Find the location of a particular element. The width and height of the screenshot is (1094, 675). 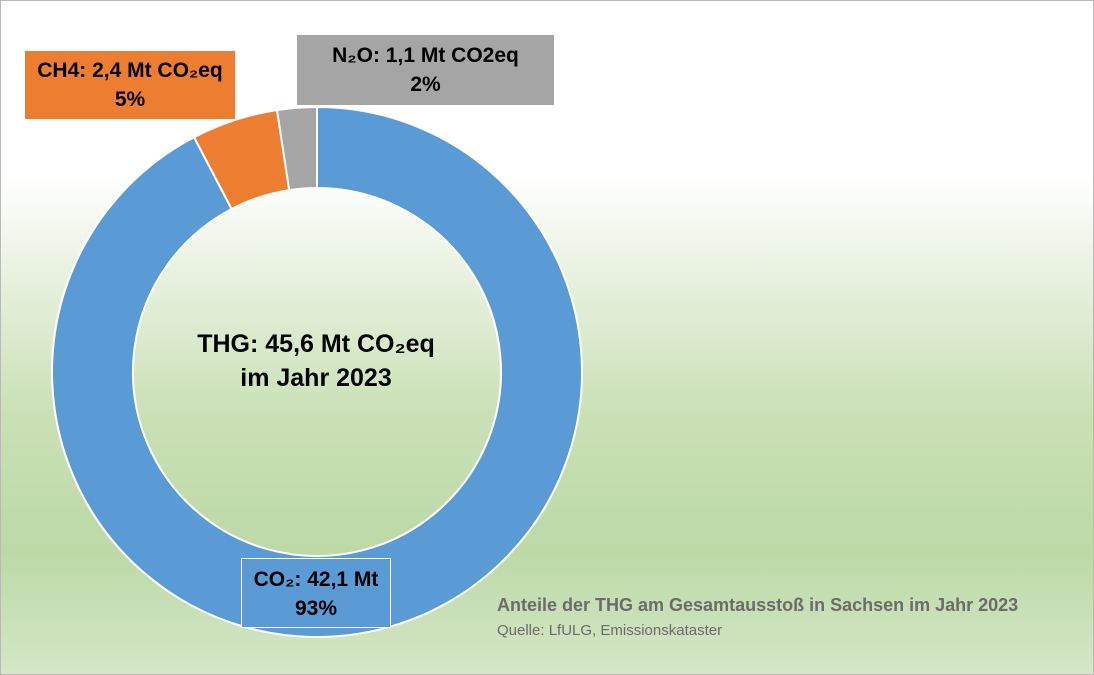

data-label-n2o-percent: 2% is located at coordinates (425, 84).